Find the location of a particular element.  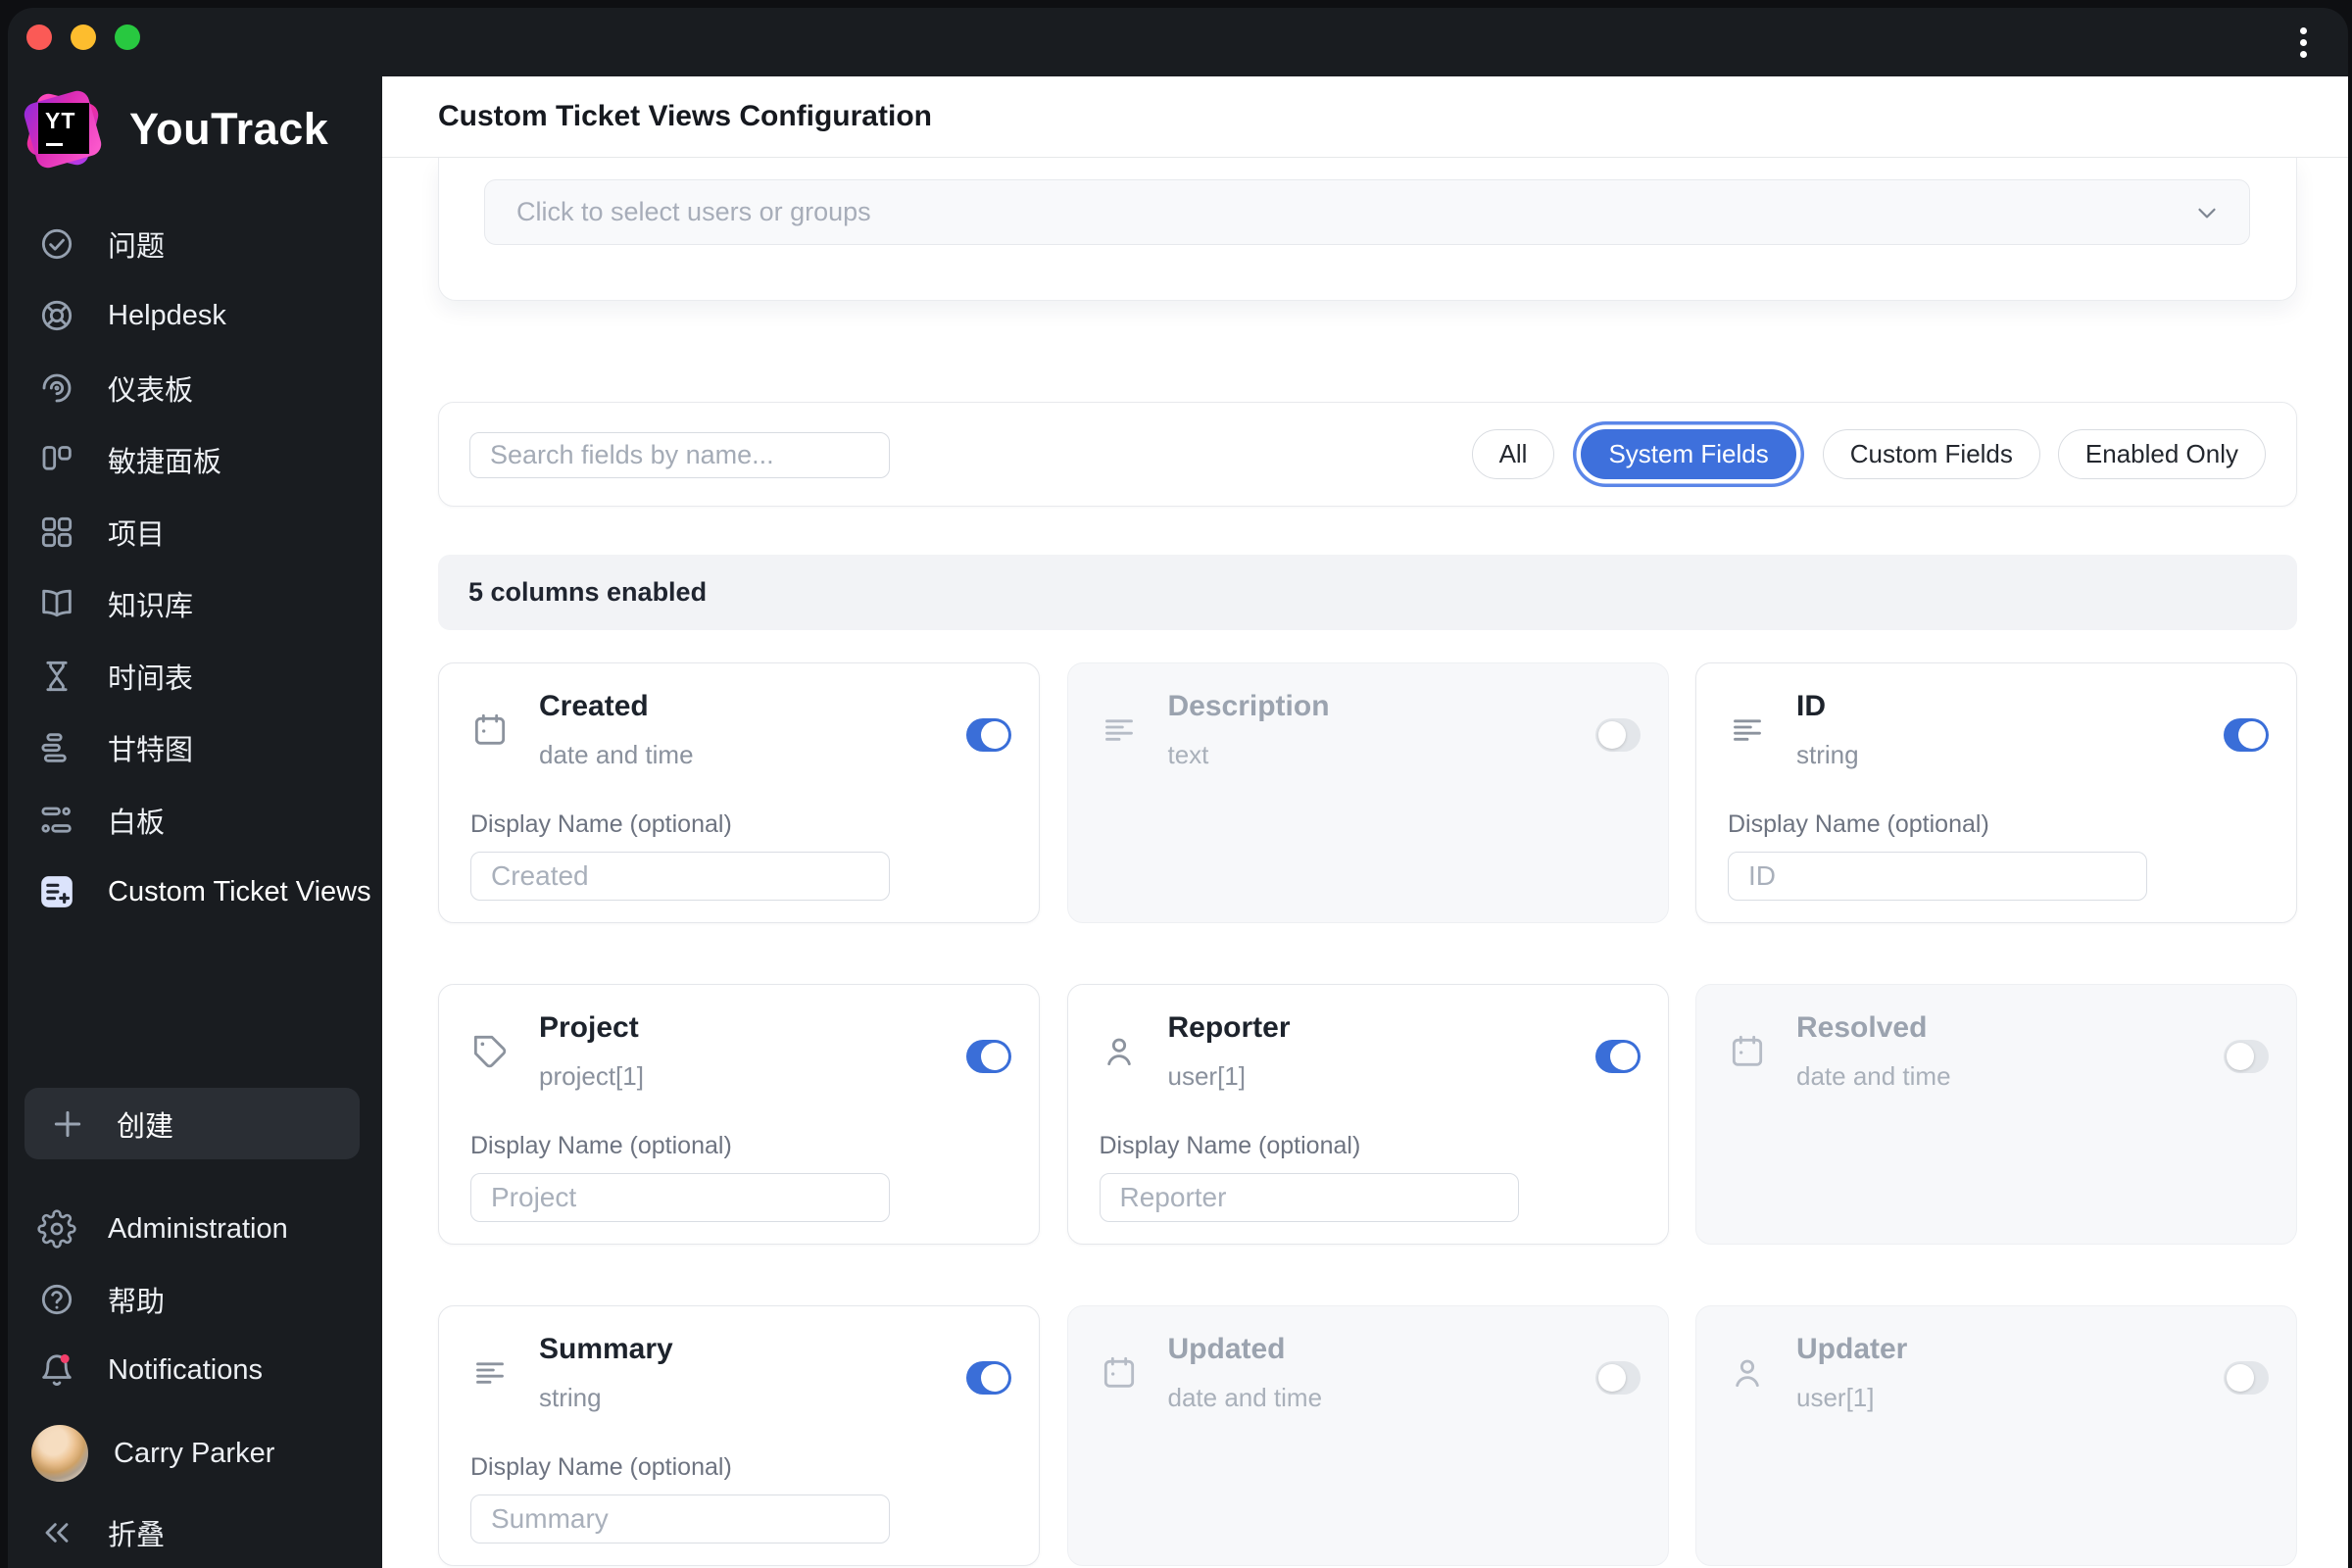

sidebar-item-administration: Administration is located at coordinates (195, 1229).